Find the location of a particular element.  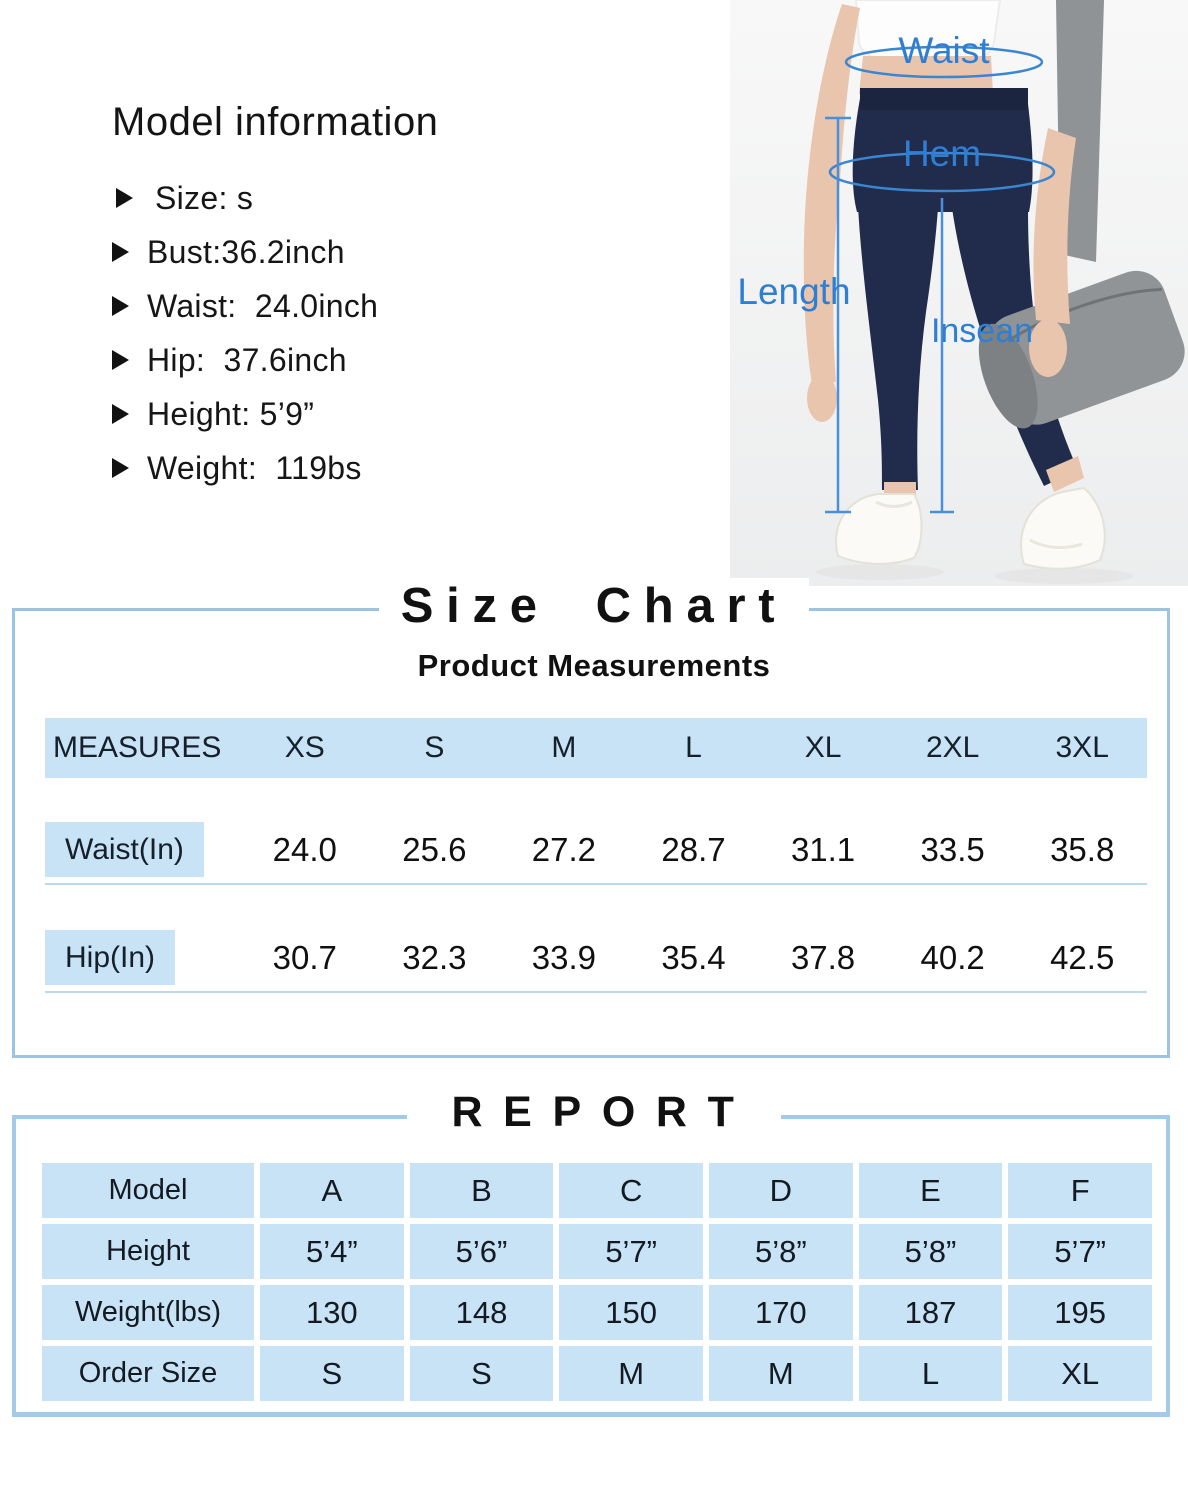

waist-value: 27.2 is located at coordinates (564, 849).